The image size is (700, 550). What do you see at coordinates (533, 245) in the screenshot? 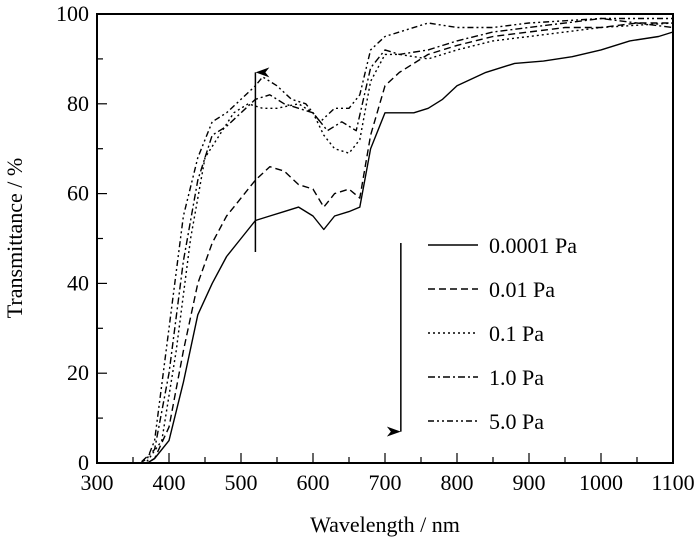
I see `legend-label: 0.0001 Pa` at bounding box center [533, 245].